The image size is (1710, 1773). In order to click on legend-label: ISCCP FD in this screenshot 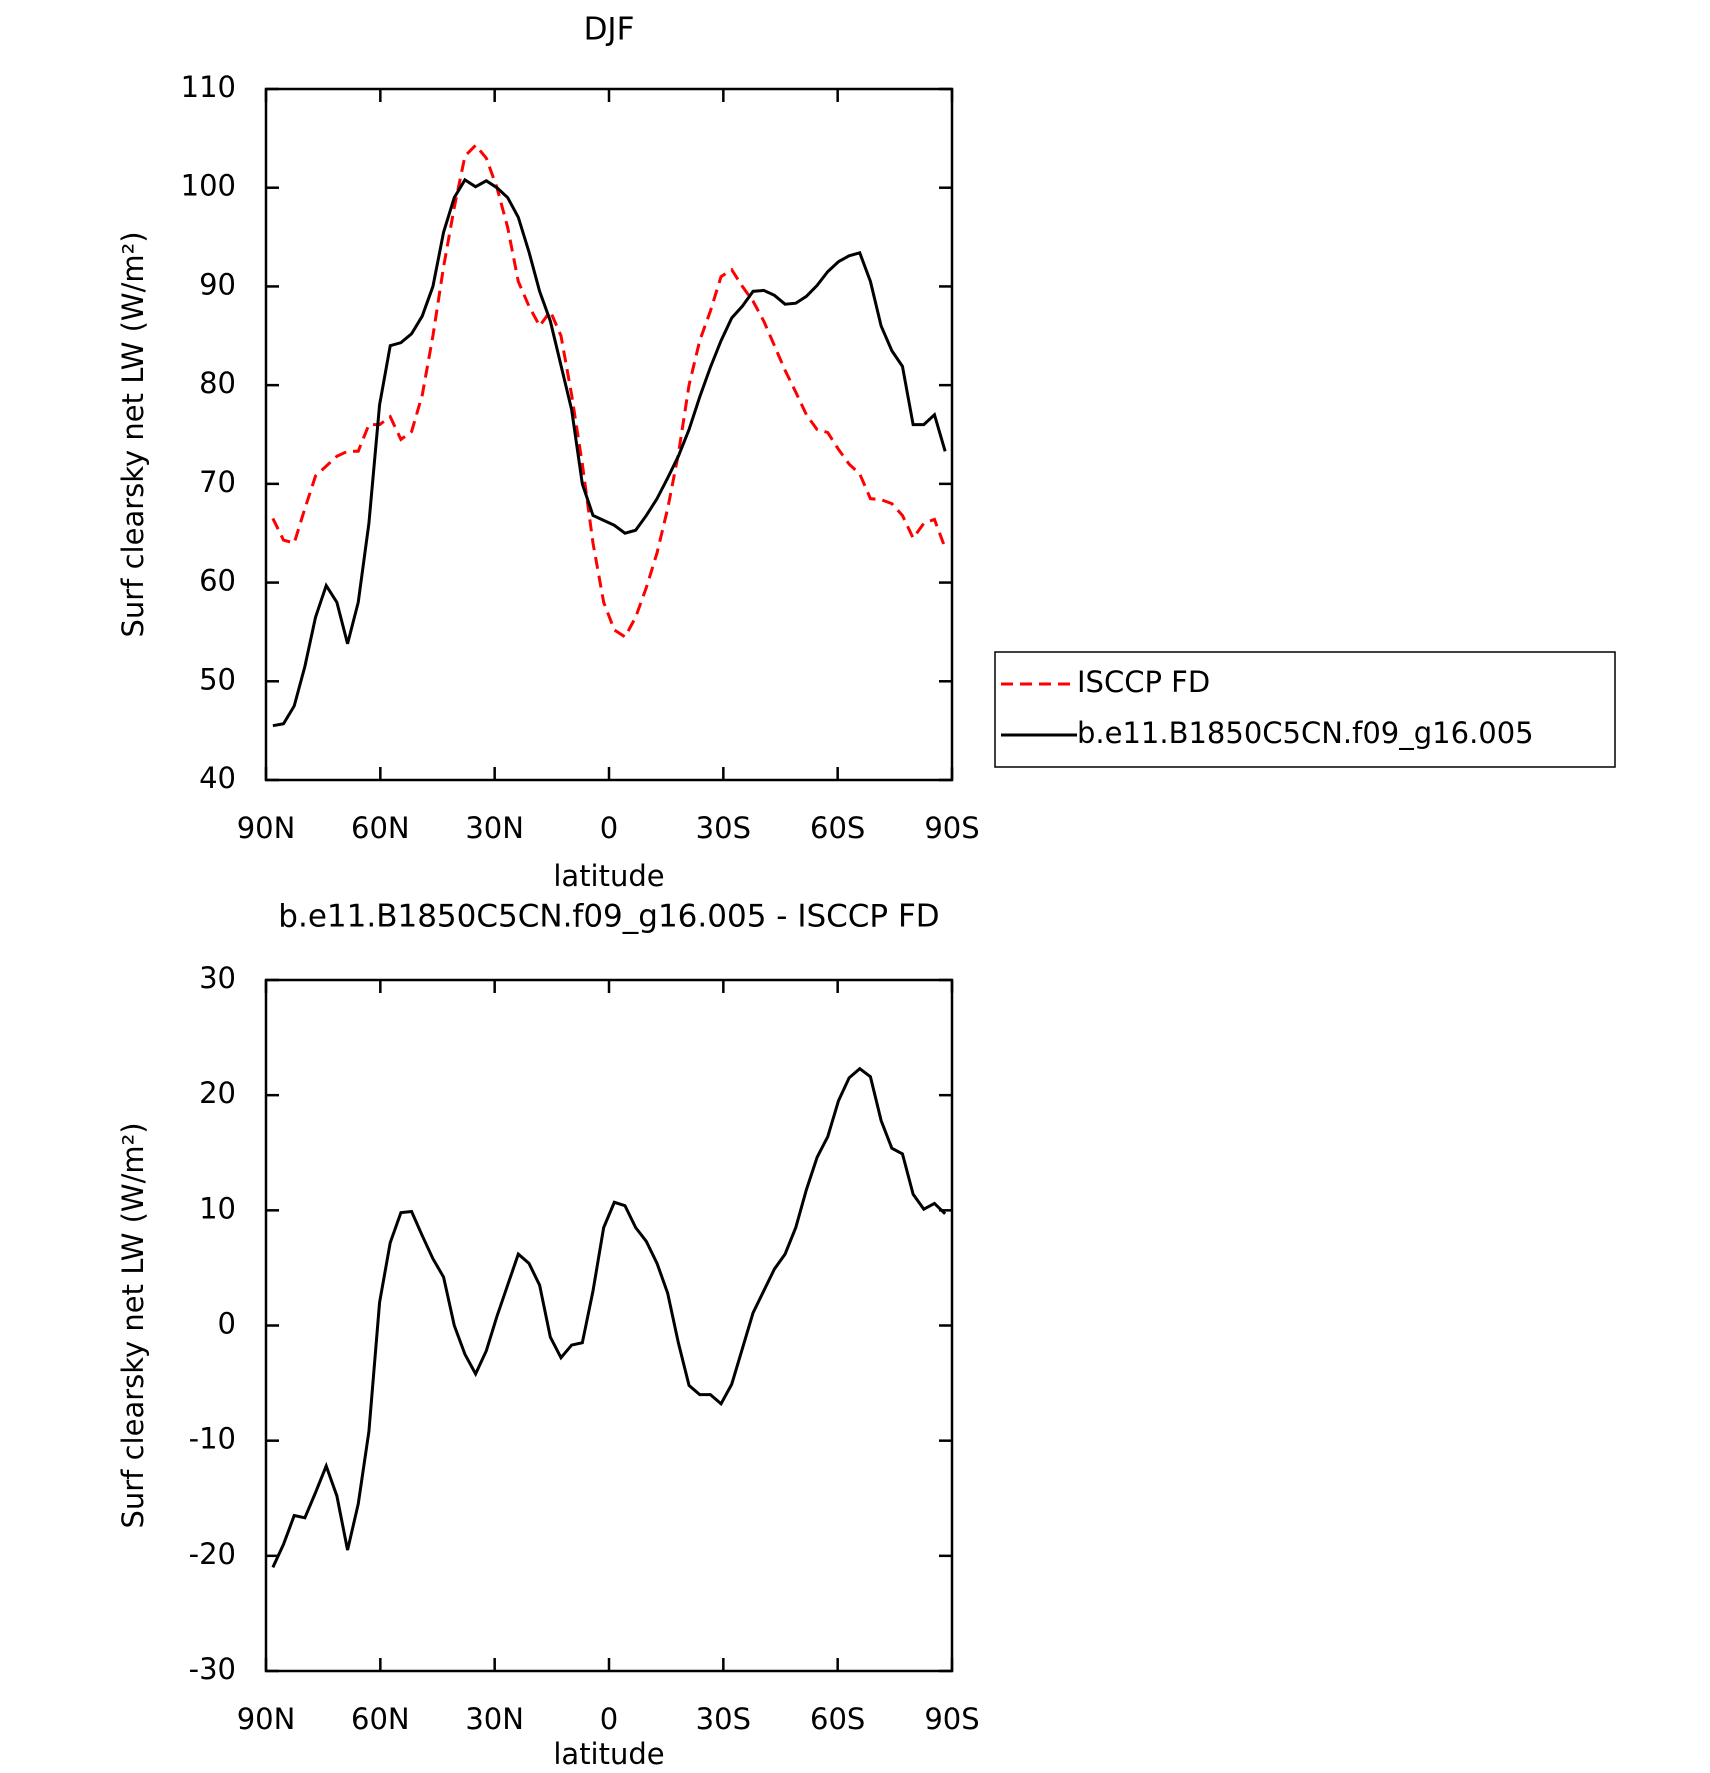, I will do `click(1143, 682)`.